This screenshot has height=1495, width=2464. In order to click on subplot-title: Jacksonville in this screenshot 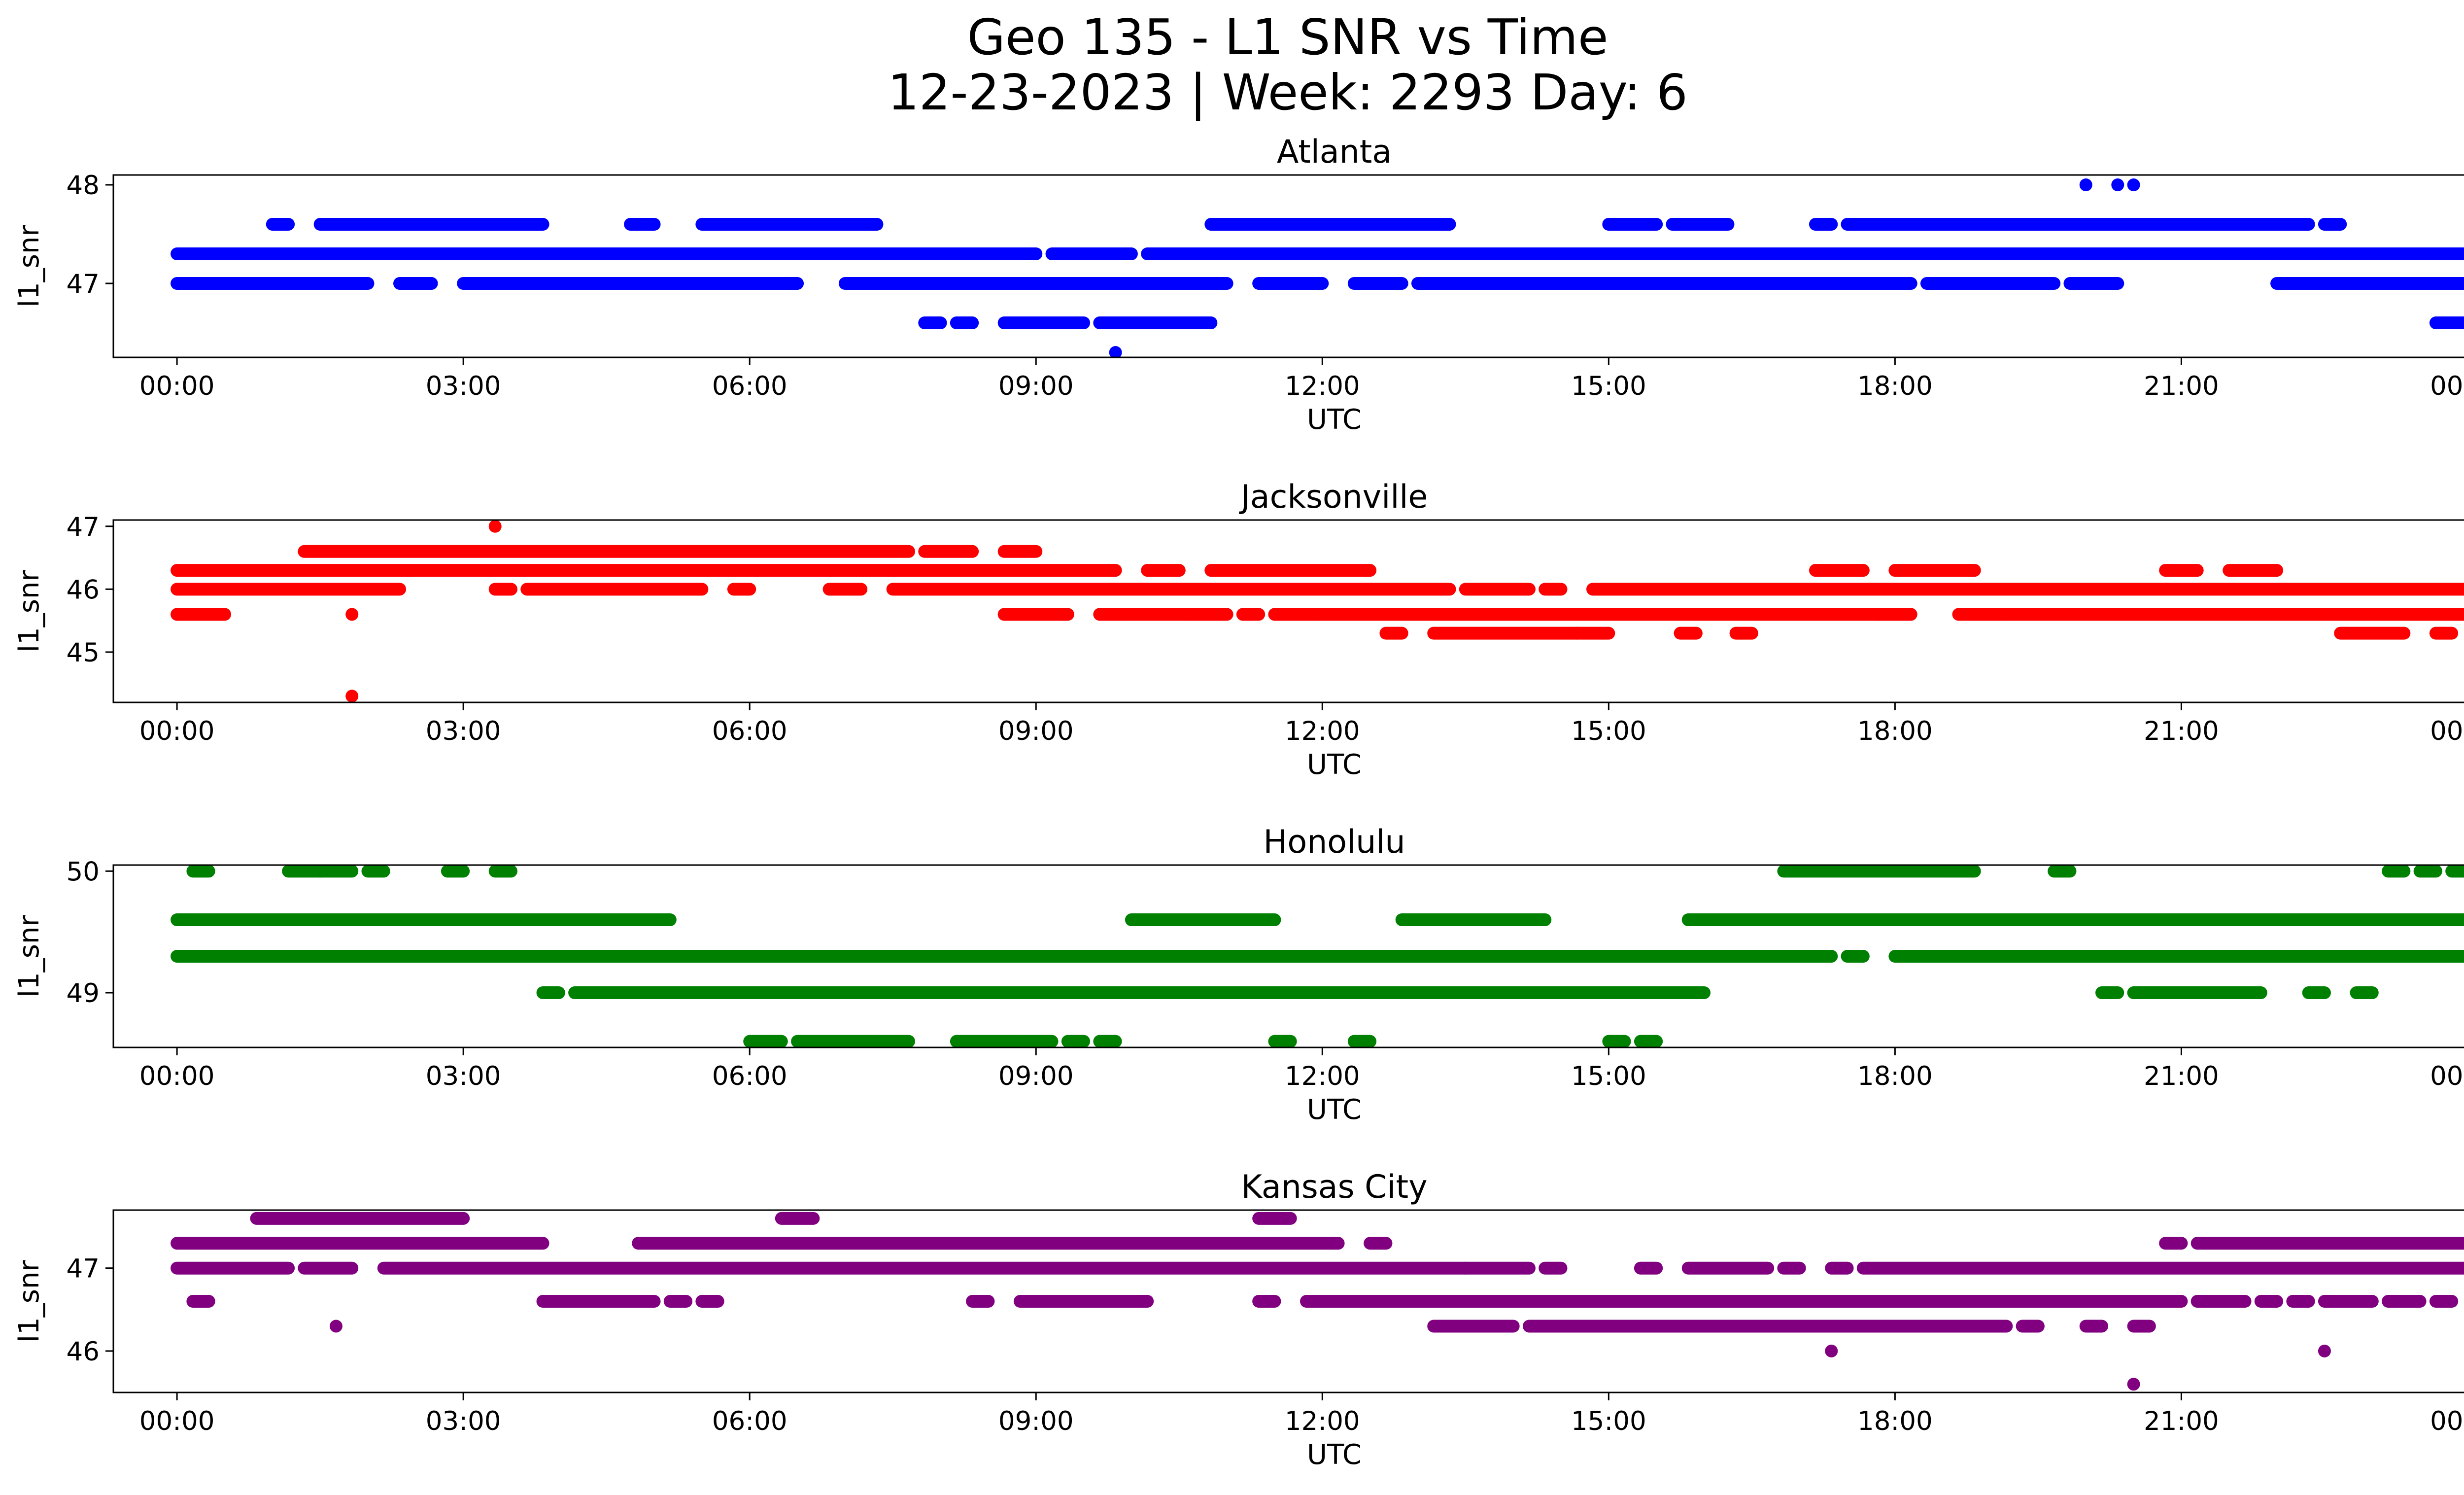, I will do `click(1333, 497)`.